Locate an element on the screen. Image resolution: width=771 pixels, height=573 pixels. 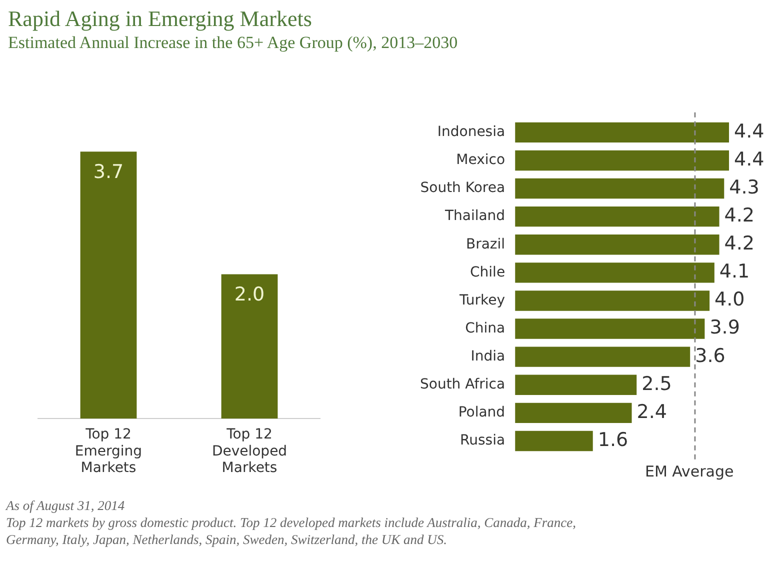
data-label: 3.9 is located at coordinates (725, 327).